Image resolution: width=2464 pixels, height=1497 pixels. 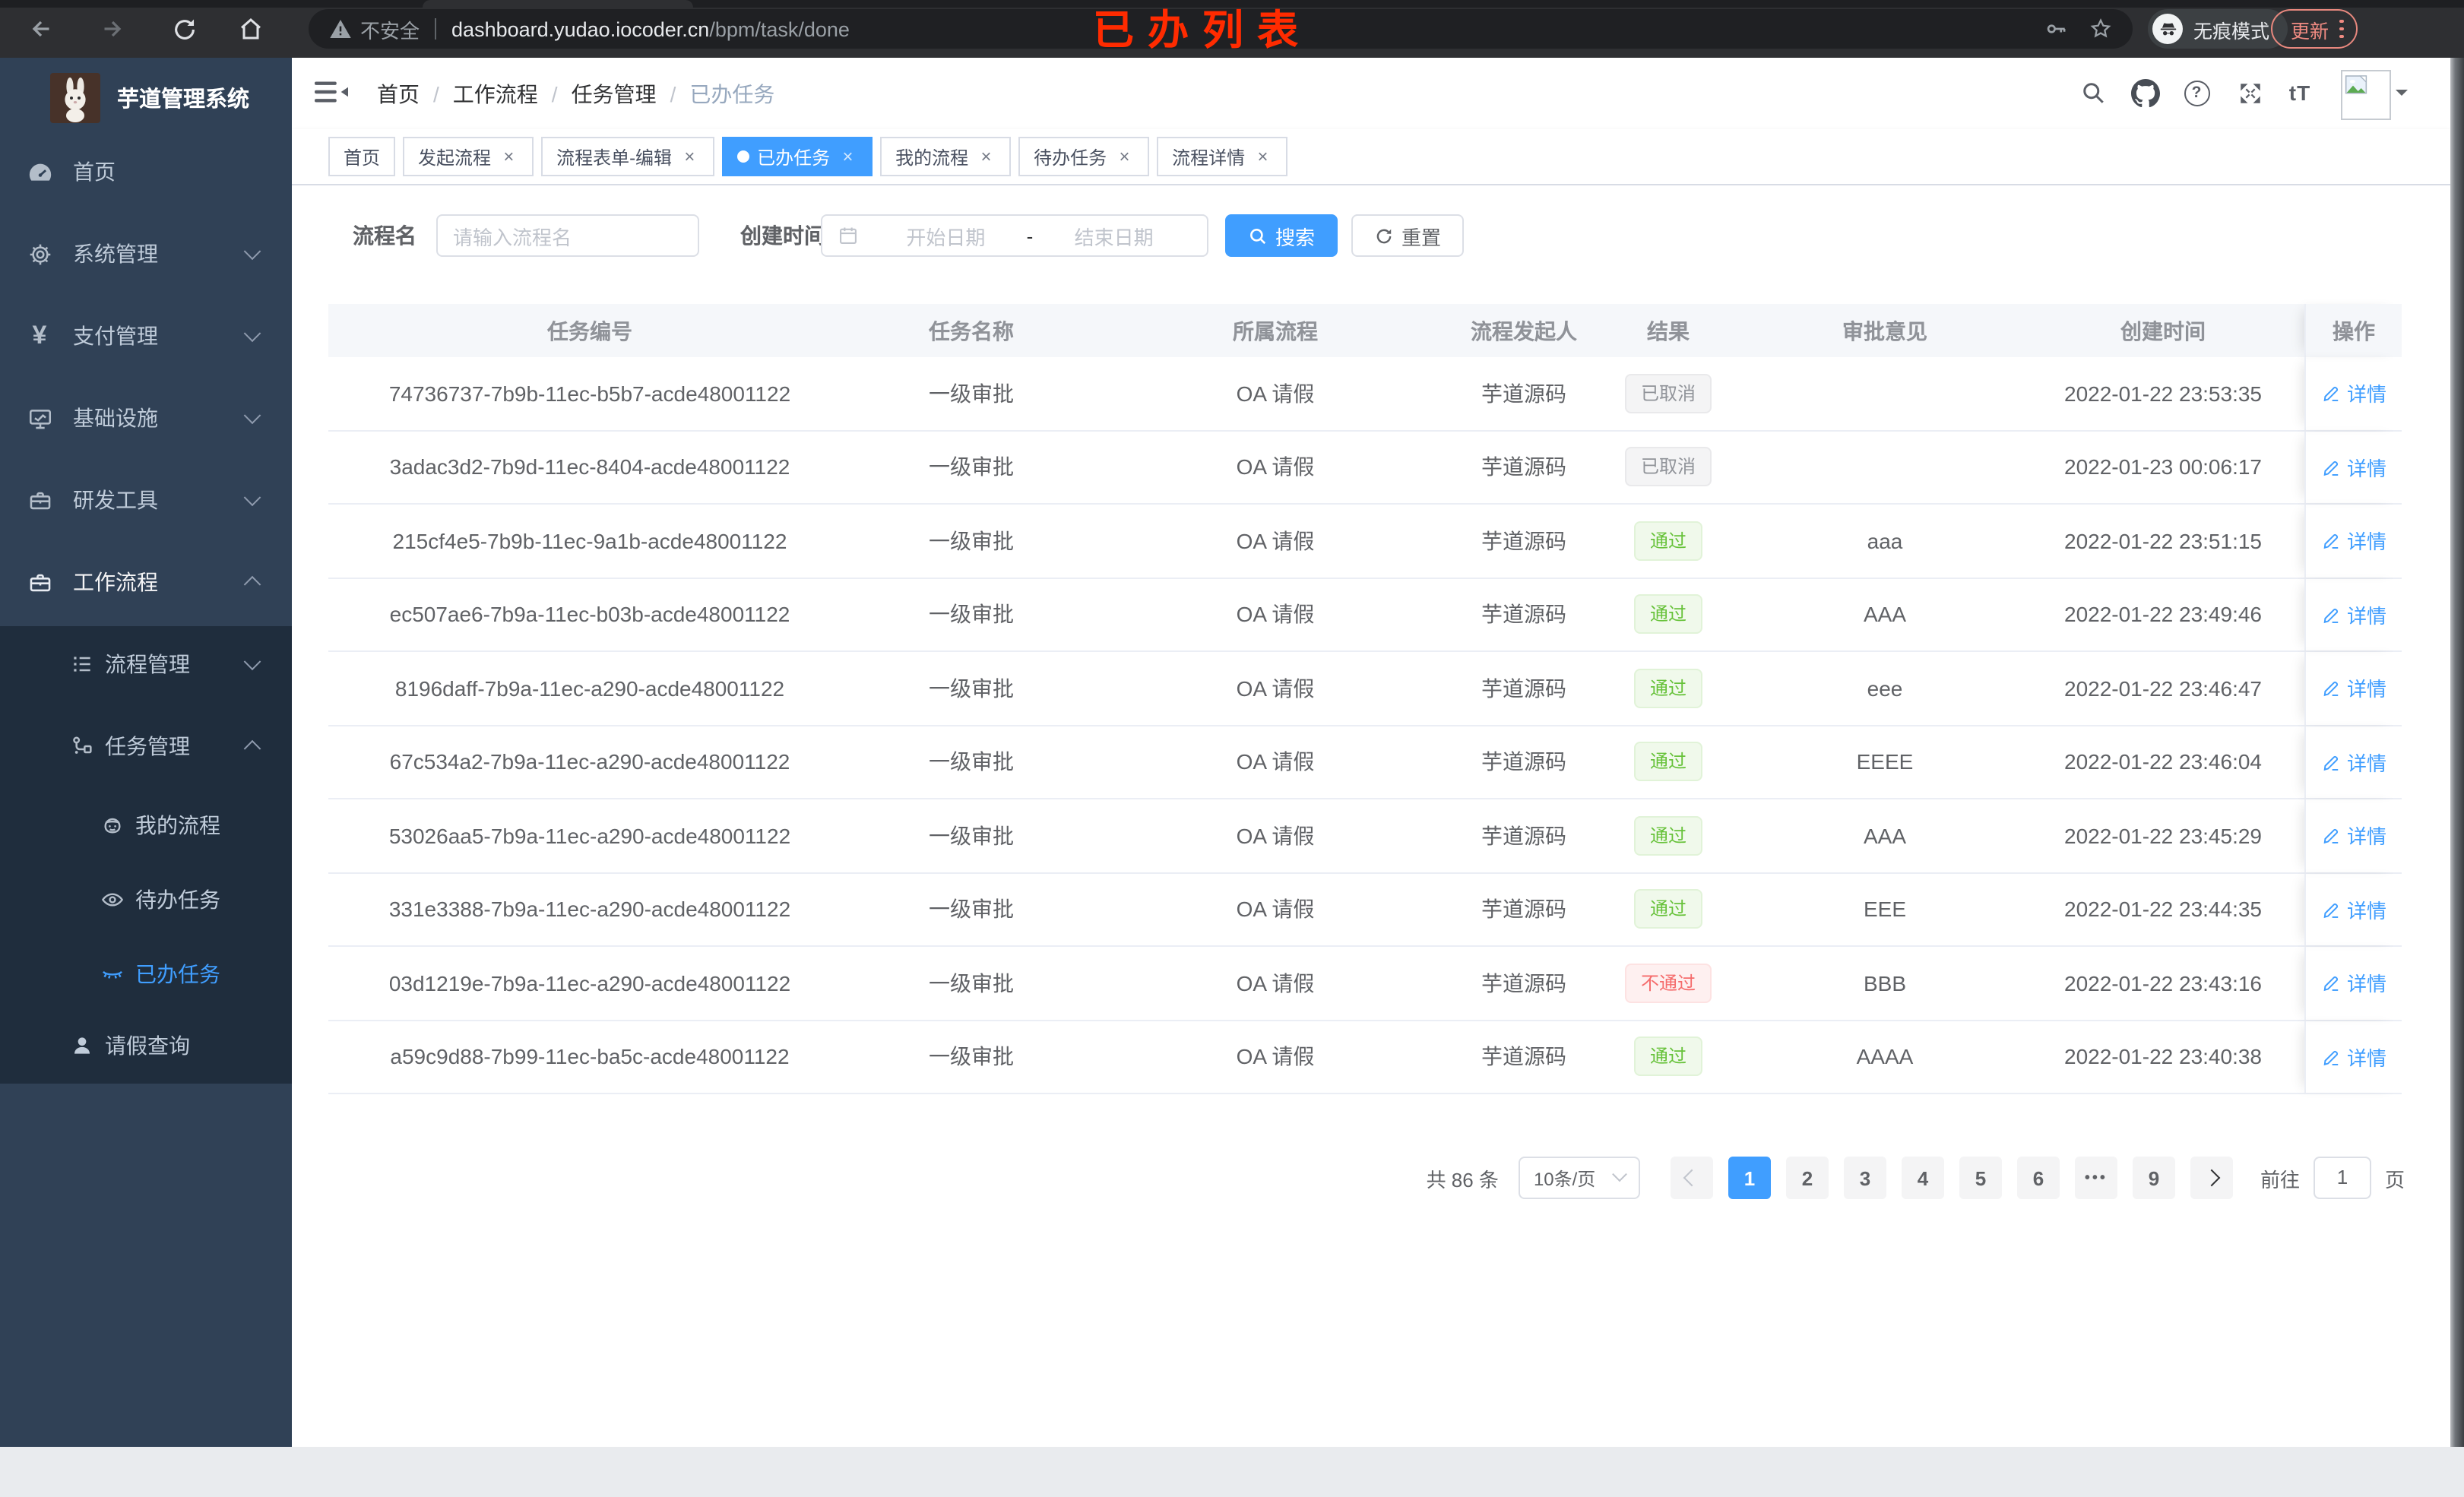 I want to click on security-label: 不安全, so click(x=390, y=30).